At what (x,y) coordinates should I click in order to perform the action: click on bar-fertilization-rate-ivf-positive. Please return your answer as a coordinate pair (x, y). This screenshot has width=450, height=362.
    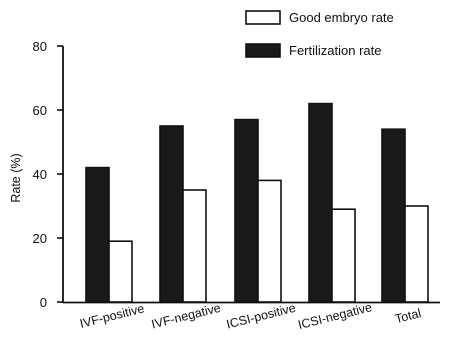
    Looking at the image, I should click on (97, 234).